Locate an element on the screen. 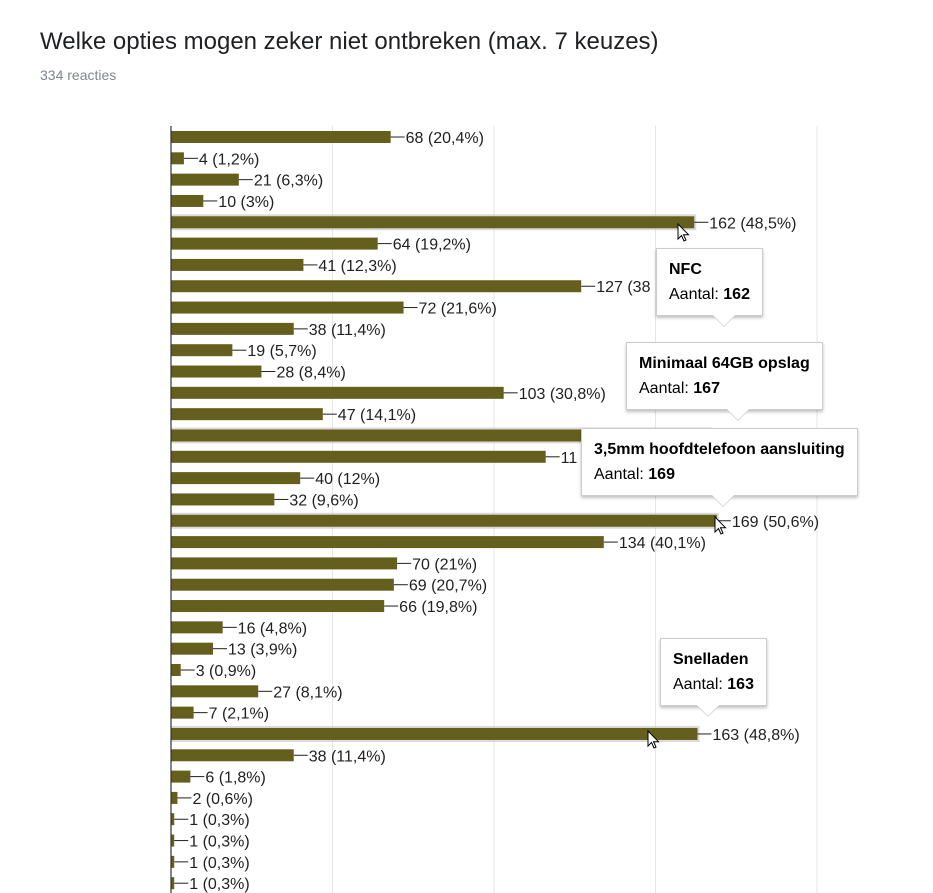 The width and height of the screenshot is (933, 893). tooltip-name: 3,5mm hoofdtelefoon aansluiting is located at coordinates (719, 449).